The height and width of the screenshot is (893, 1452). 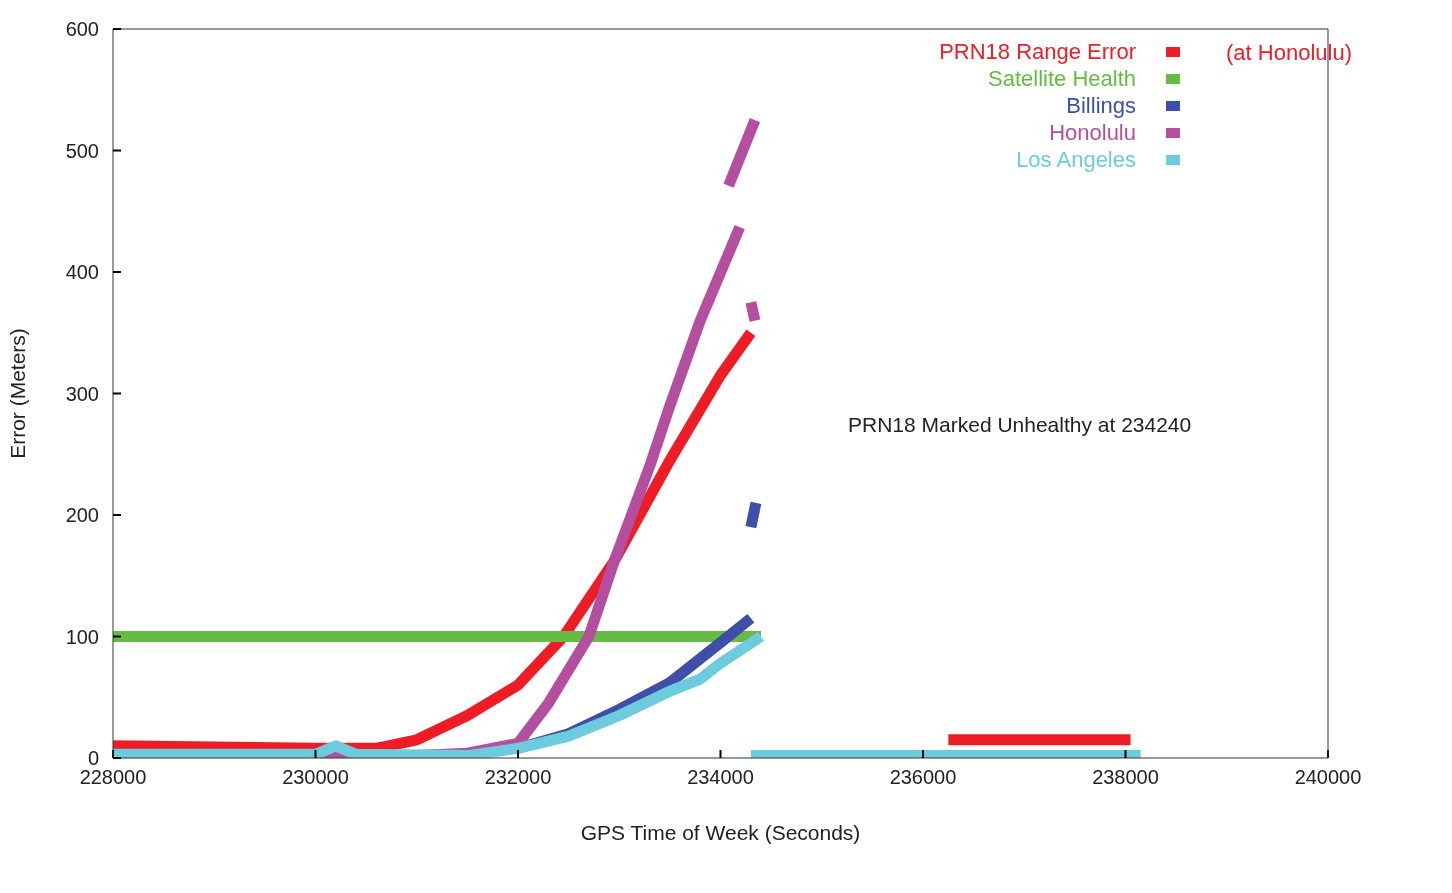 What do you see at coordinates (18, 393) in the screenshot?
I see `y-axis-title: Error (Meters)` at bounding box center [18, 393].